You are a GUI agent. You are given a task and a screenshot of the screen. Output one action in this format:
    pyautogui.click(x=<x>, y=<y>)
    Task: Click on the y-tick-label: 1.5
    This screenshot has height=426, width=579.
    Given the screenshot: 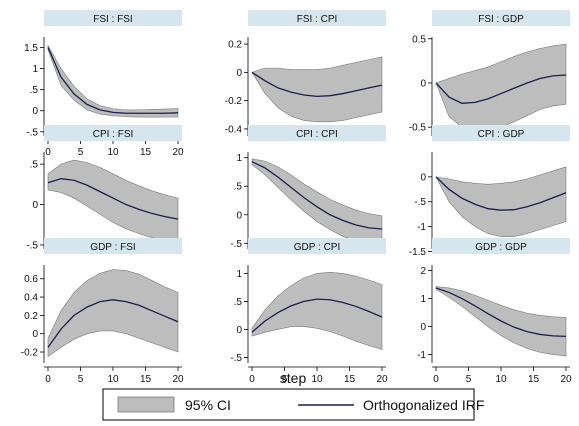 What is the action you would take?
    pyautogui.click(x=31, y=48)
    